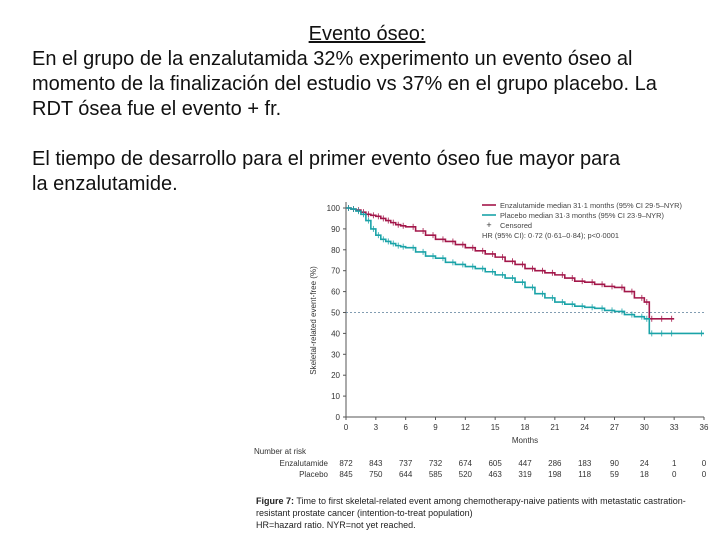  What do you see at coordinates (275, 501) in the screenshot?
I see `caption-label: Figure 7:` at bounding box center [275, 501].